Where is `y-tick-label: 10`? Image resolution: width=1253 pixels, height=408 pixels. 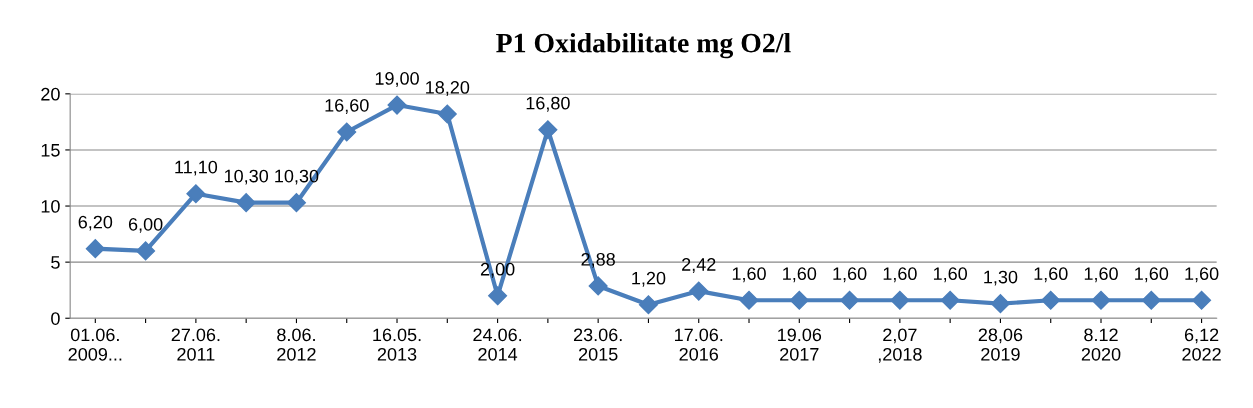
y-tick-label: 10 is located at coordinates (50, 206).